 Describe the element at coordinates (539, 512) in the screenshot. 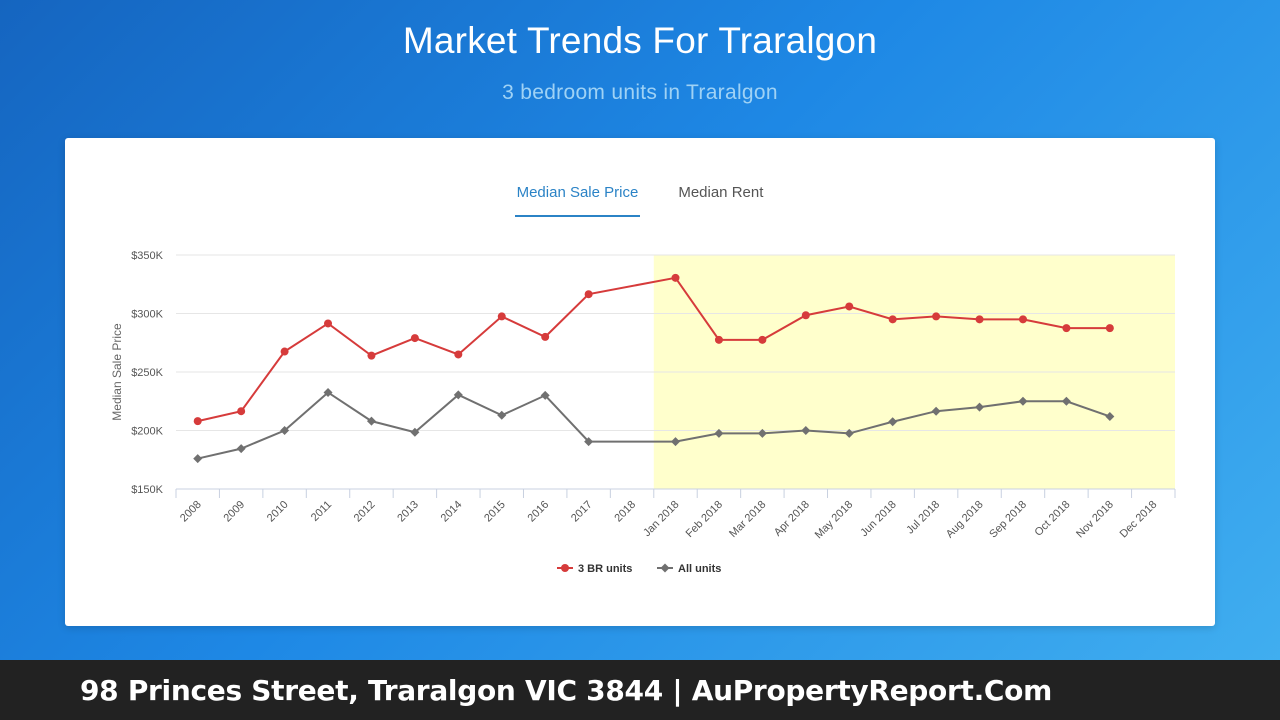

I see `x-tick-label: 2016` at that location.